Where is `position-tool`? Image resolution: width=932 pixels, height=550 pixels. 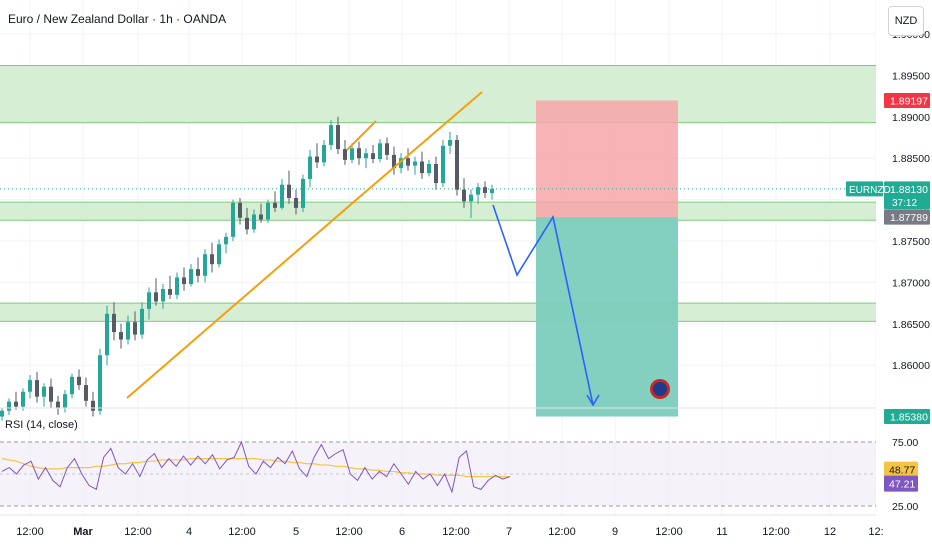
position-tool is located at coordinates (607, 258).